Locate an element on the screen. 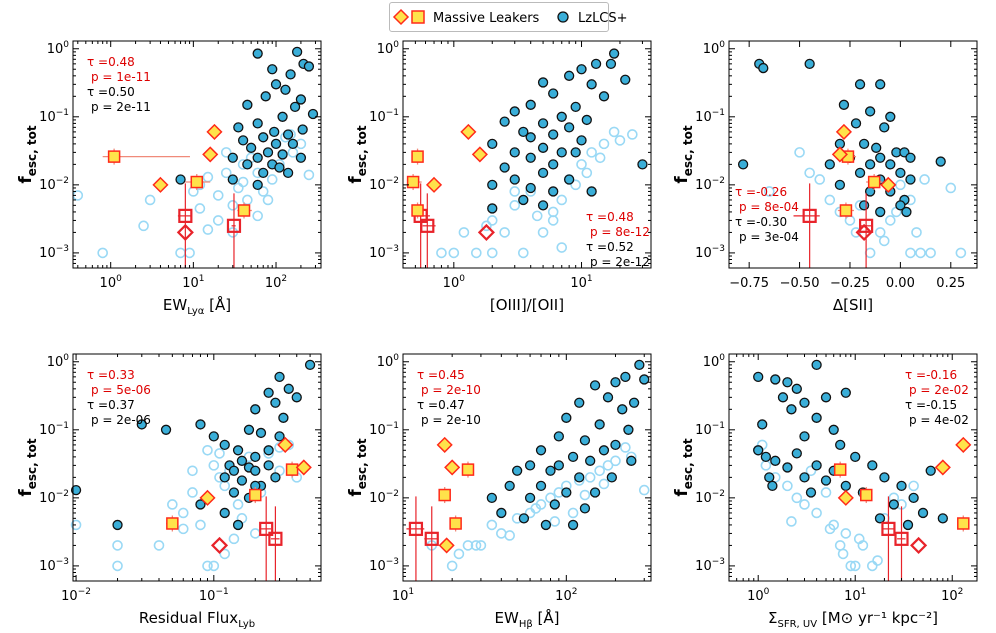  legend-massive-leakers-label: Massive Leakers is located at coordinates (486, 18).